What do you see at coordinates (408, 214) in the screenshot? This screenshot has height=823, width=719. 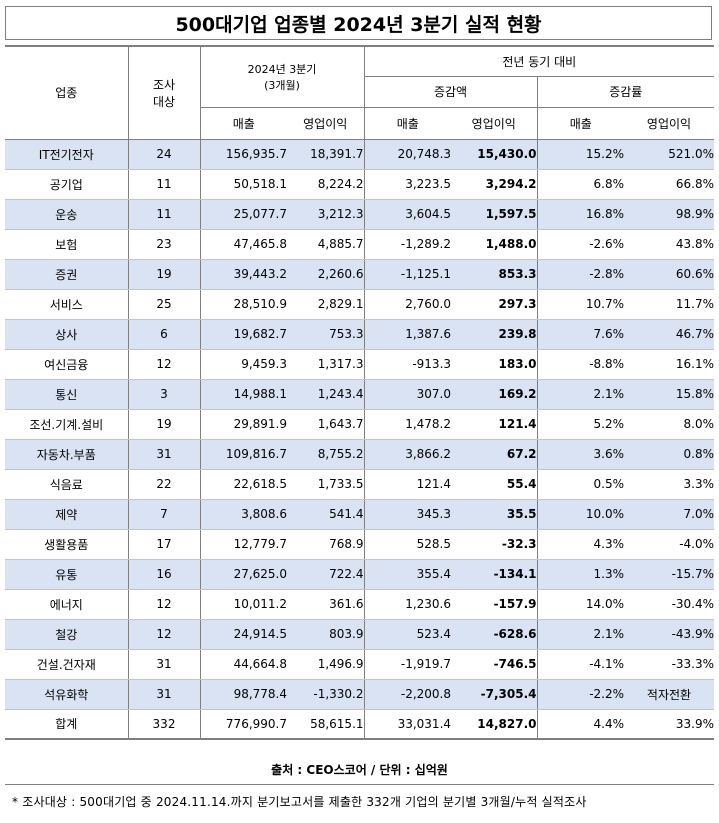 I see `change-sales-cell: 3,604.5` at bounding box center [408, 214].